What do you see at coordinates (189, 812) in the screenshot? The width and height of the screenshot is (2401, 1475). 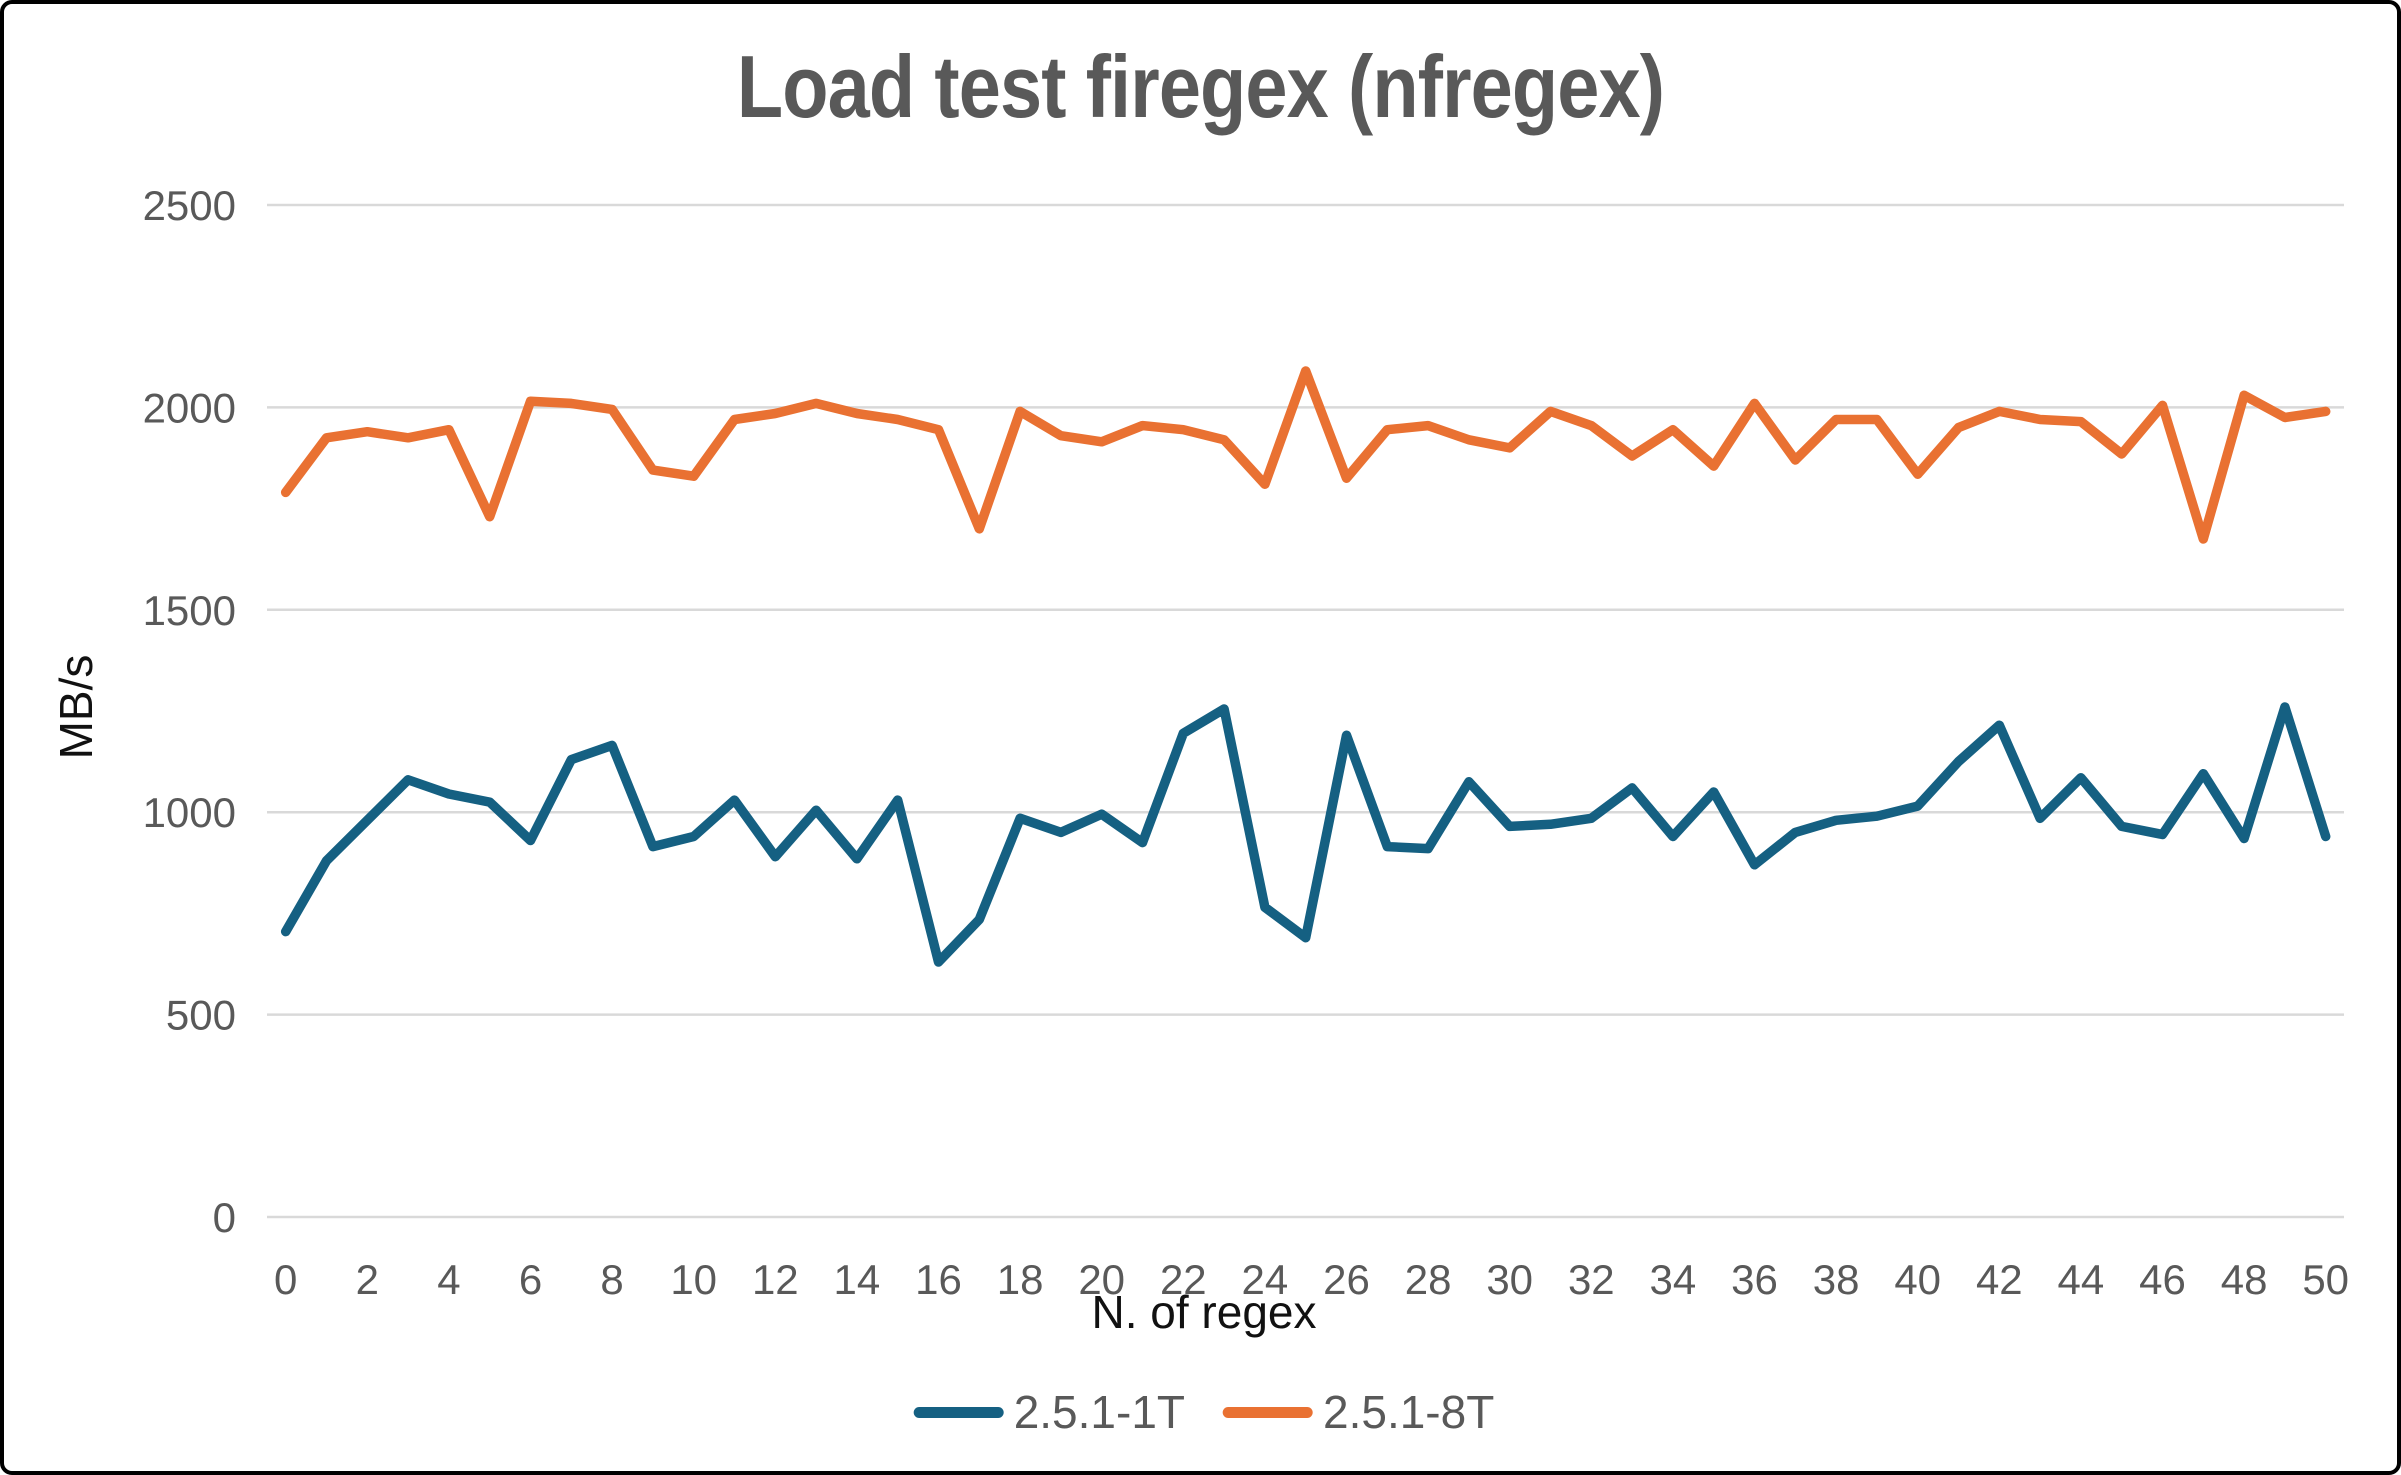 I see `y-tick-label: 1000` at bounding box center [189, 812].